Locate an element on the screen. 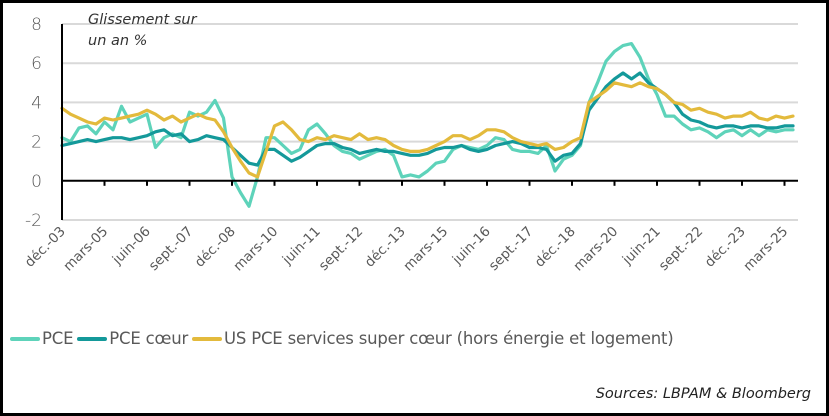  chart-annotation-line-1: Glissement sur is located at coordinates (143, 20).